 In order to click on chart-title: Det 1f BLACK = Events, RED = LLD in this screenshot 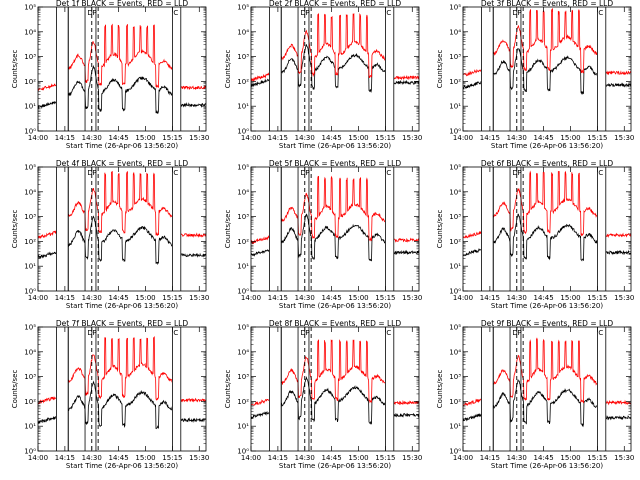, I will do `click(122, 4)`.